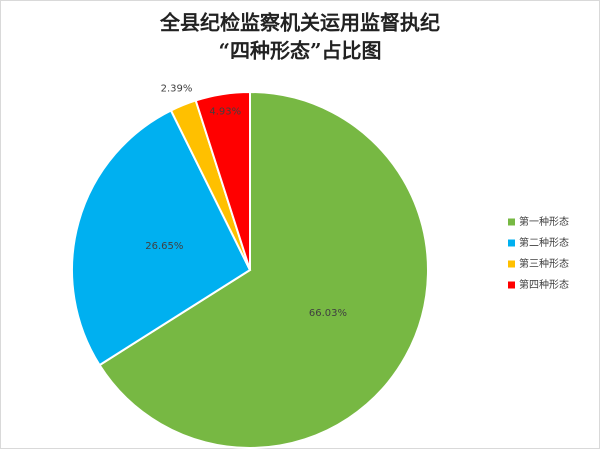 The image size is (600, 449). What do you see at coordinates (299, 23) in the screenshot?
I see `chart-title: 全县纪检监察机关运用监督执纪` at bounding box center [299, 23].